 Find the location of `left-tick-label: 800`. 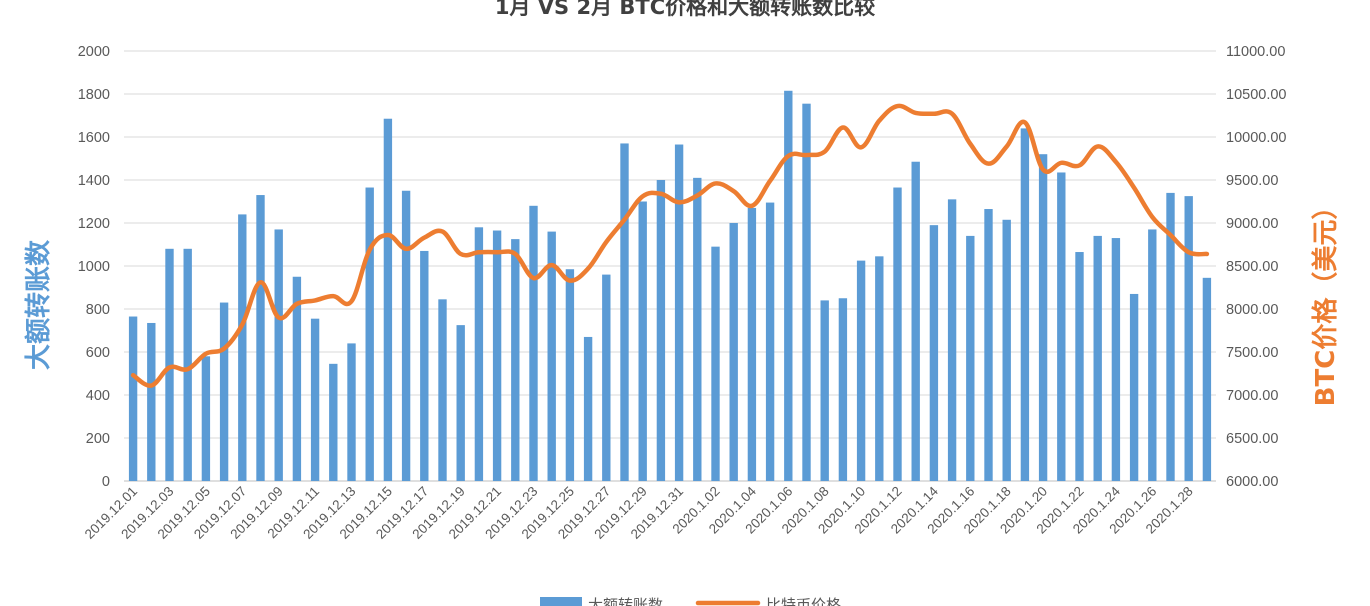

left-tick-label: 800 is located at coordinates (98, 310).